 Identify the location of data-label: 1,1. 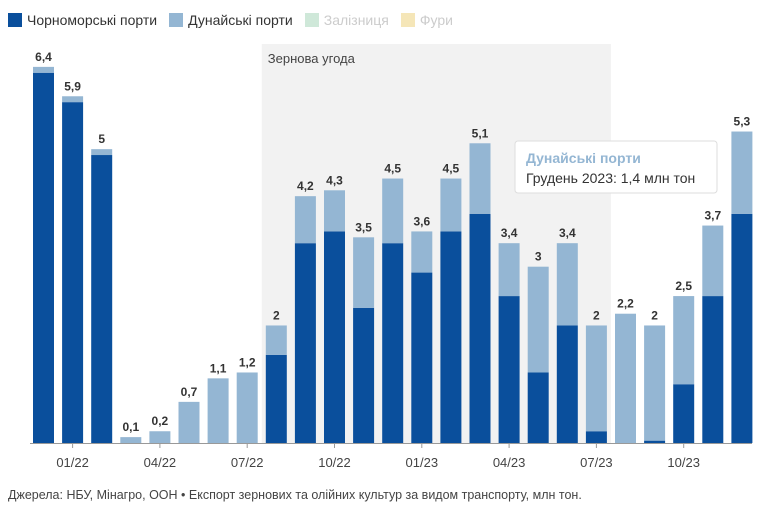
(218, 368).